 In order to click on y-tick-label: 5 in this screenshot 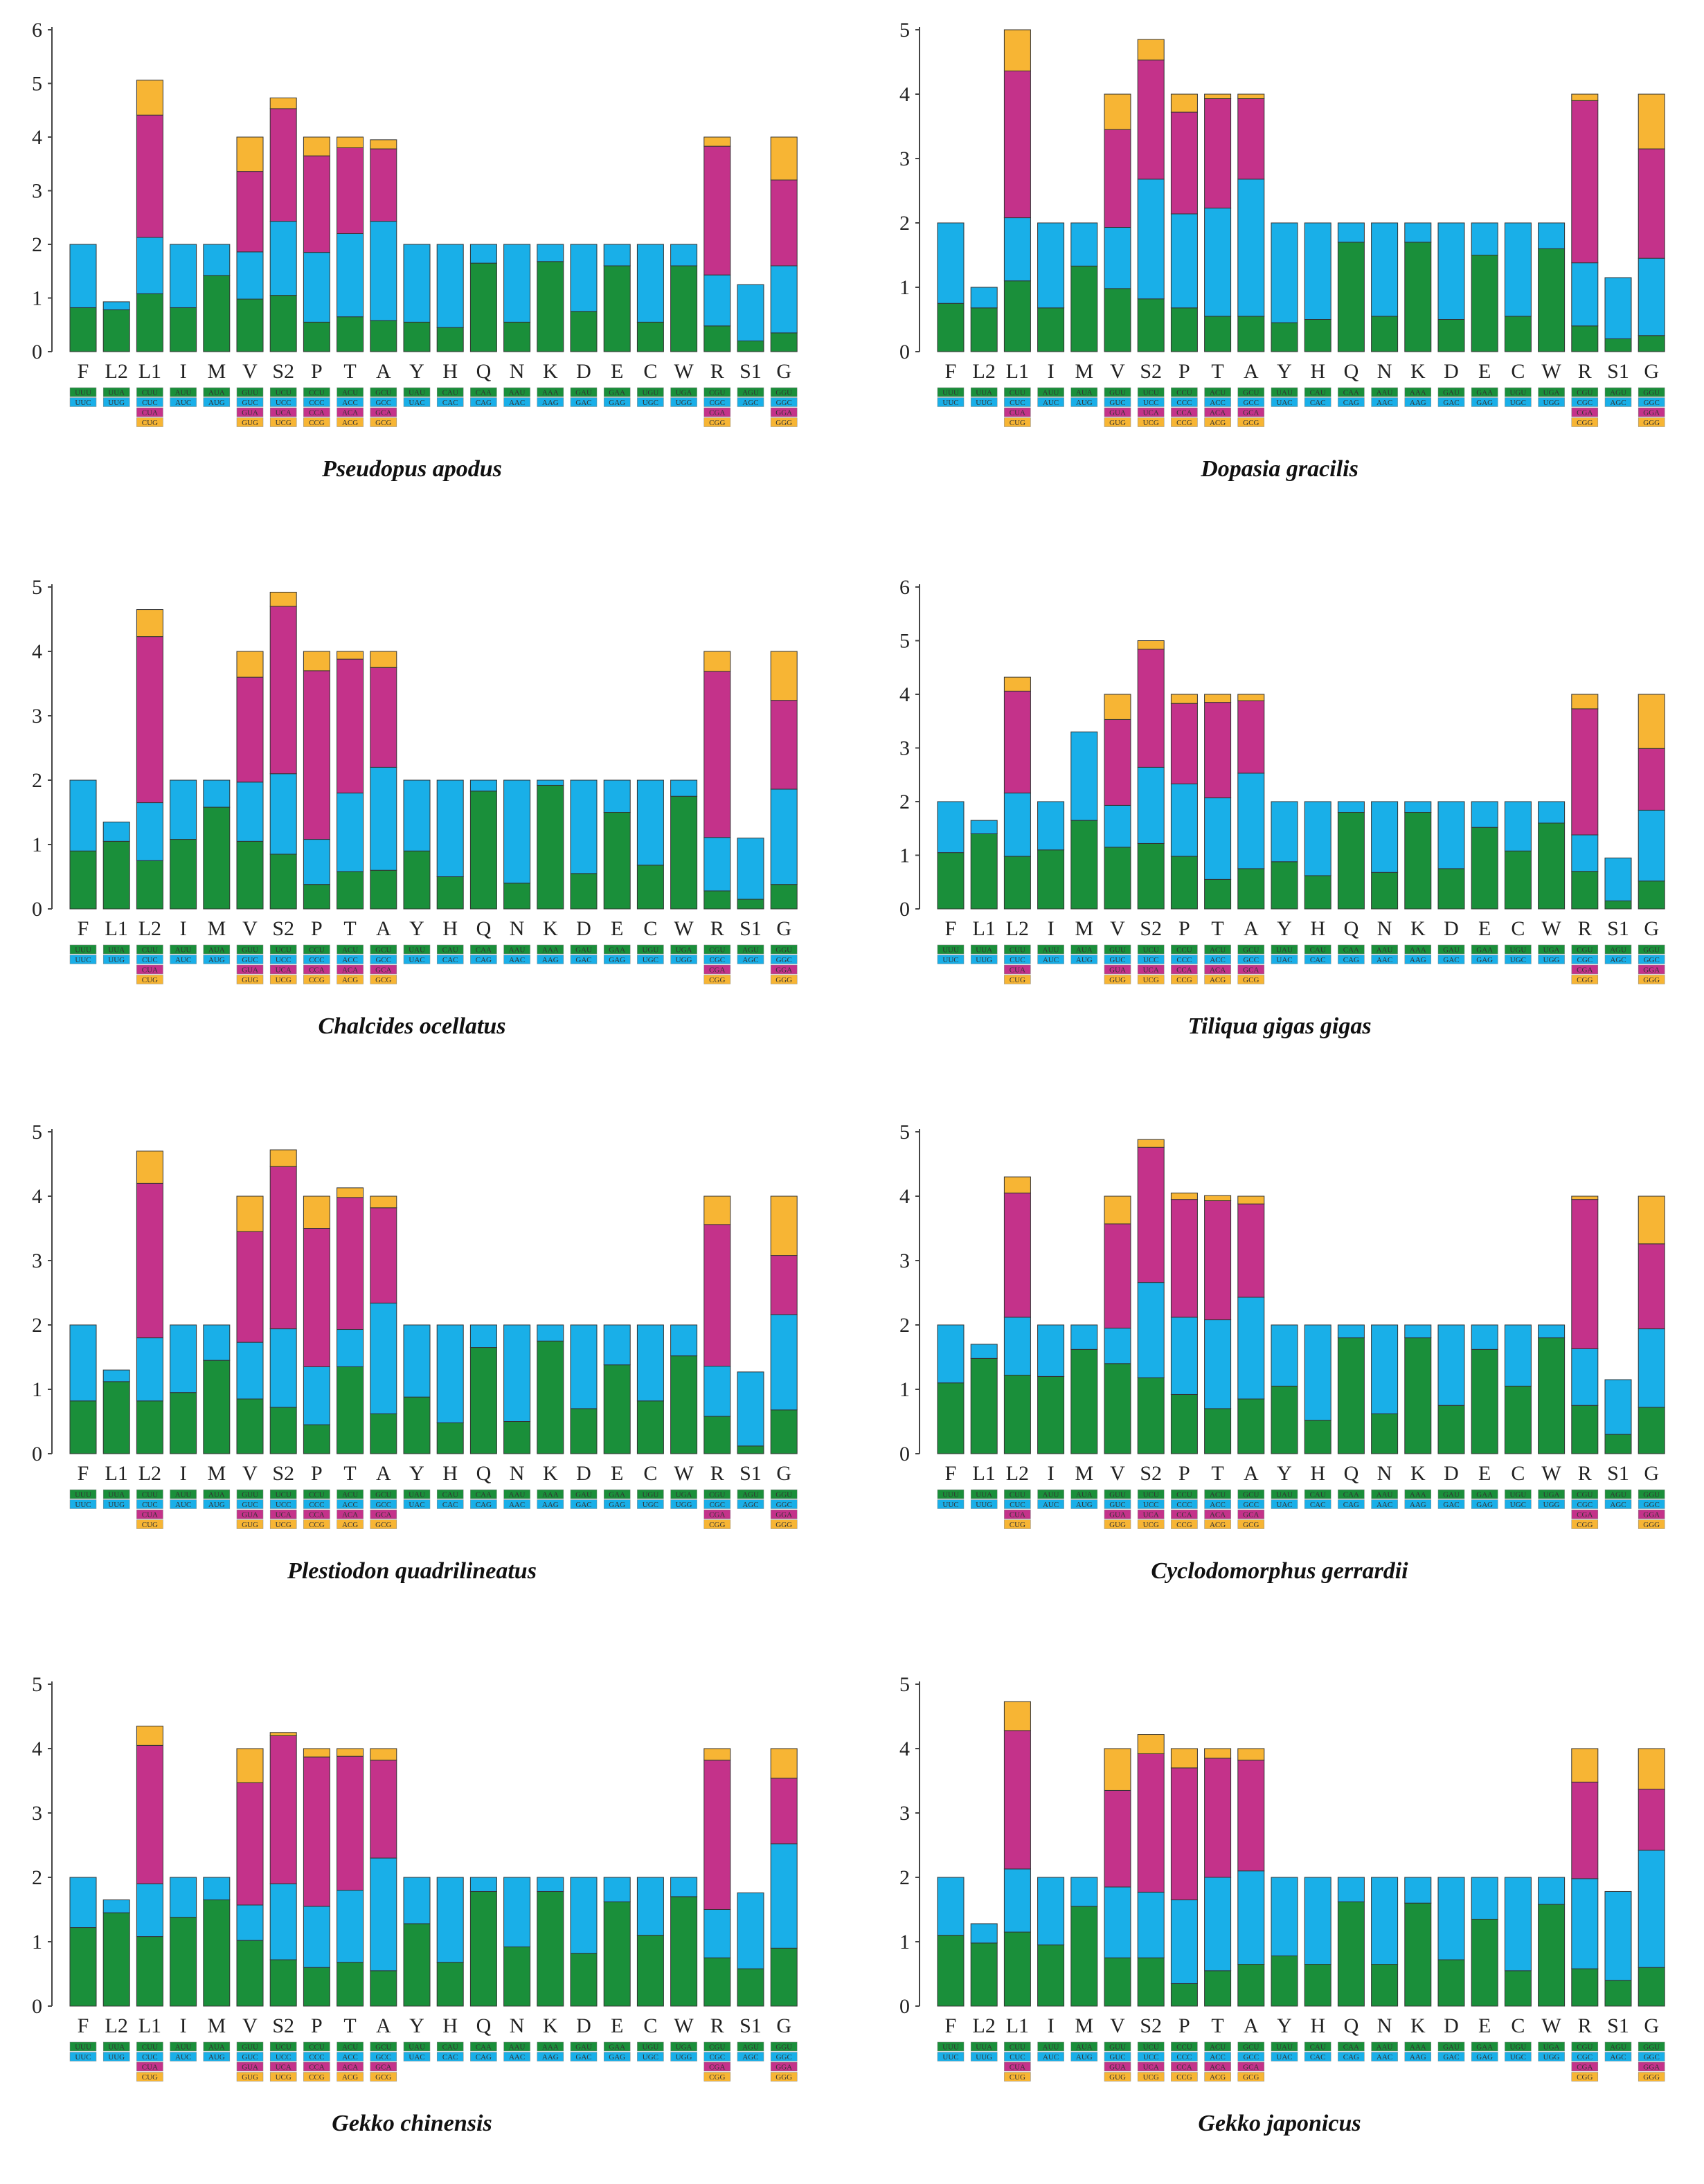, I will do `click(904, 1132)`.